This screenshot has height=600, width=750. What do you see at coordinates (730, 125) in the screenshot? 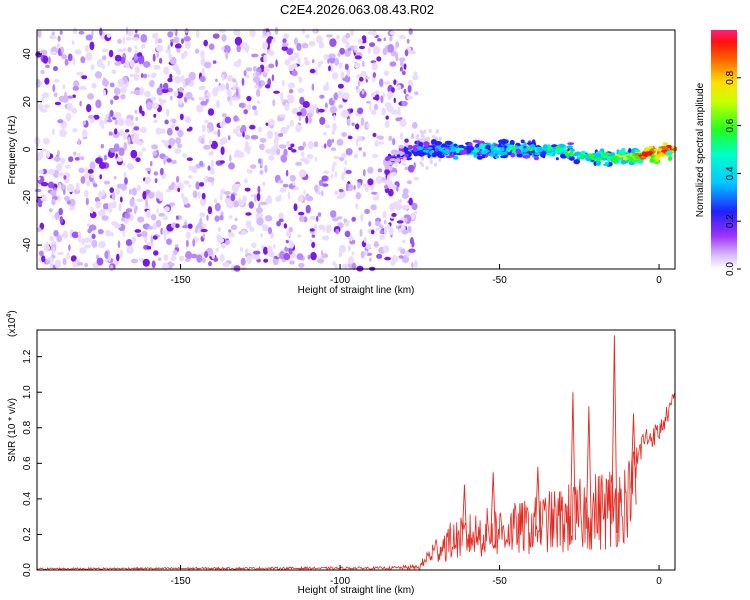
I see `colorbar-tick-label: 0.6` at bounding box center [730, 125].